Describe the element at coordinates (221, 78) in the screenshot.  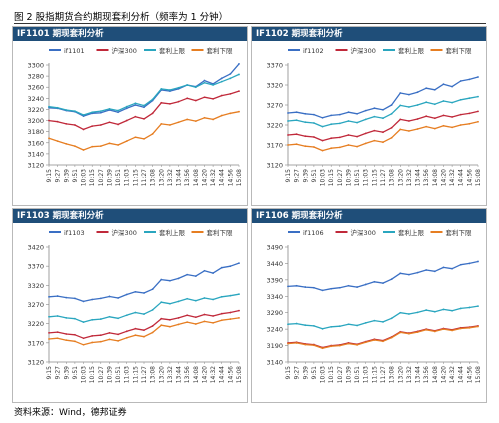
I see `data-point-if1101` at that location.